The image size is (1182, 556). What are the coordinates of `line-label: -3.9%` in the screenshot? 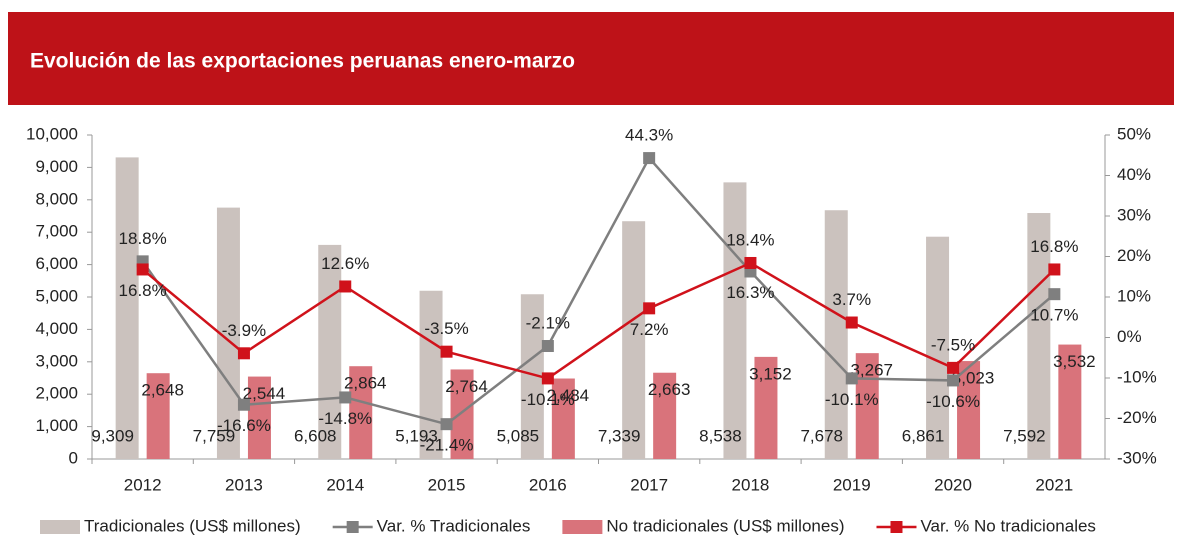 It's located at (244, 330).